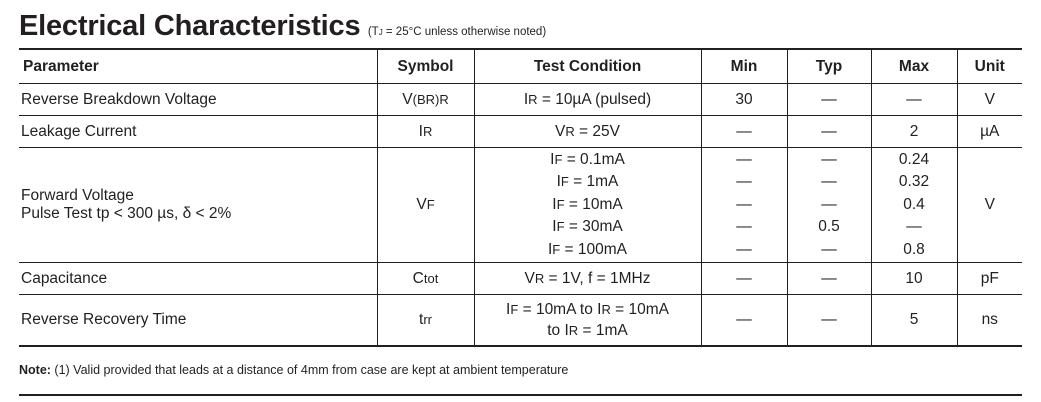 The width and height of the screenshot is (1041, 402). Describe the element at coordinates (587, 99) in the screenshot. I see `condition-cell: IR = 10µA (pulsed)` at that location.